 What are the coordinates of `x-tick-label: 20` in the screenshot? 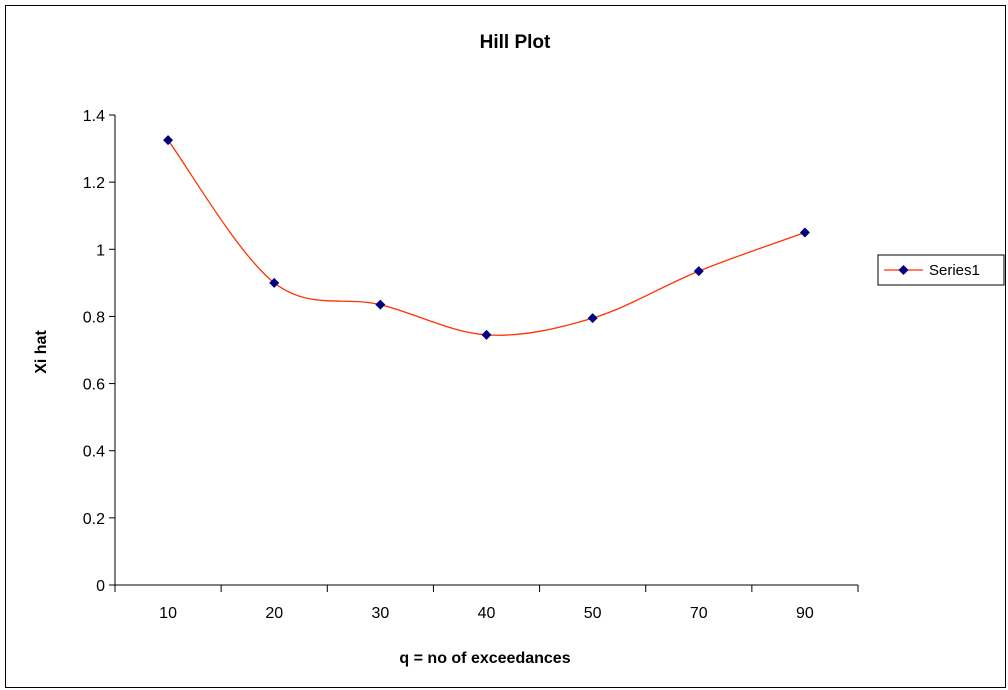 It's located at (274, 613).